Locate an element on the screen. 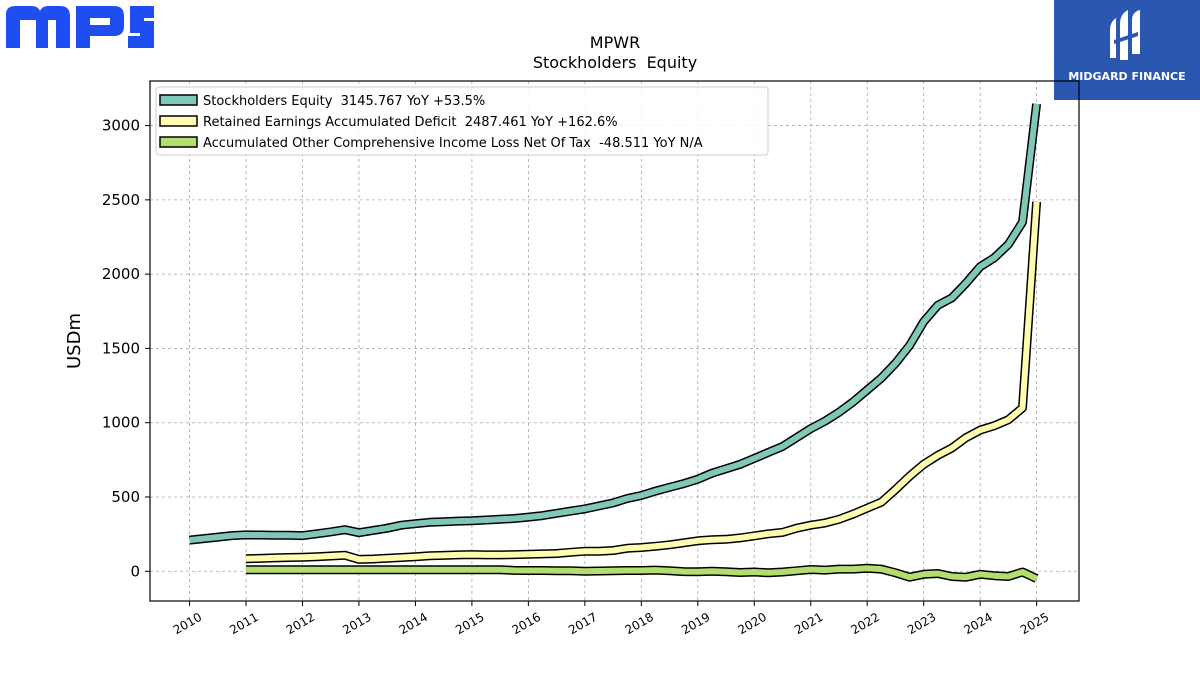 The width and height of the screenshot is (1200, 675). x-tick-label: 2011 is located at coordinates (243, 623).